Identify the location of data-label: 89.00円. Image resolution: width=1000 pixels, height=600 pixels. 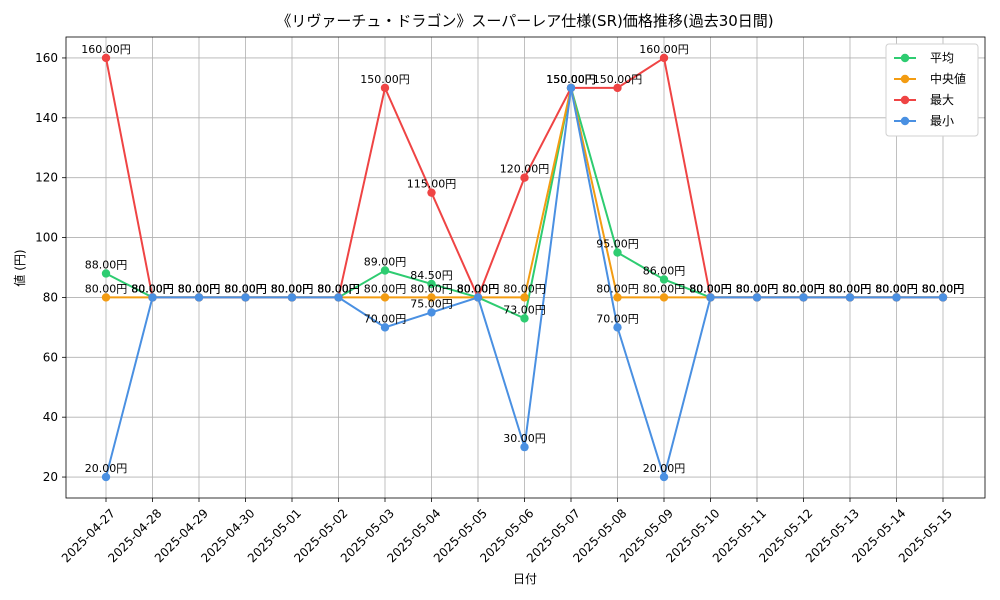
(385, 261).